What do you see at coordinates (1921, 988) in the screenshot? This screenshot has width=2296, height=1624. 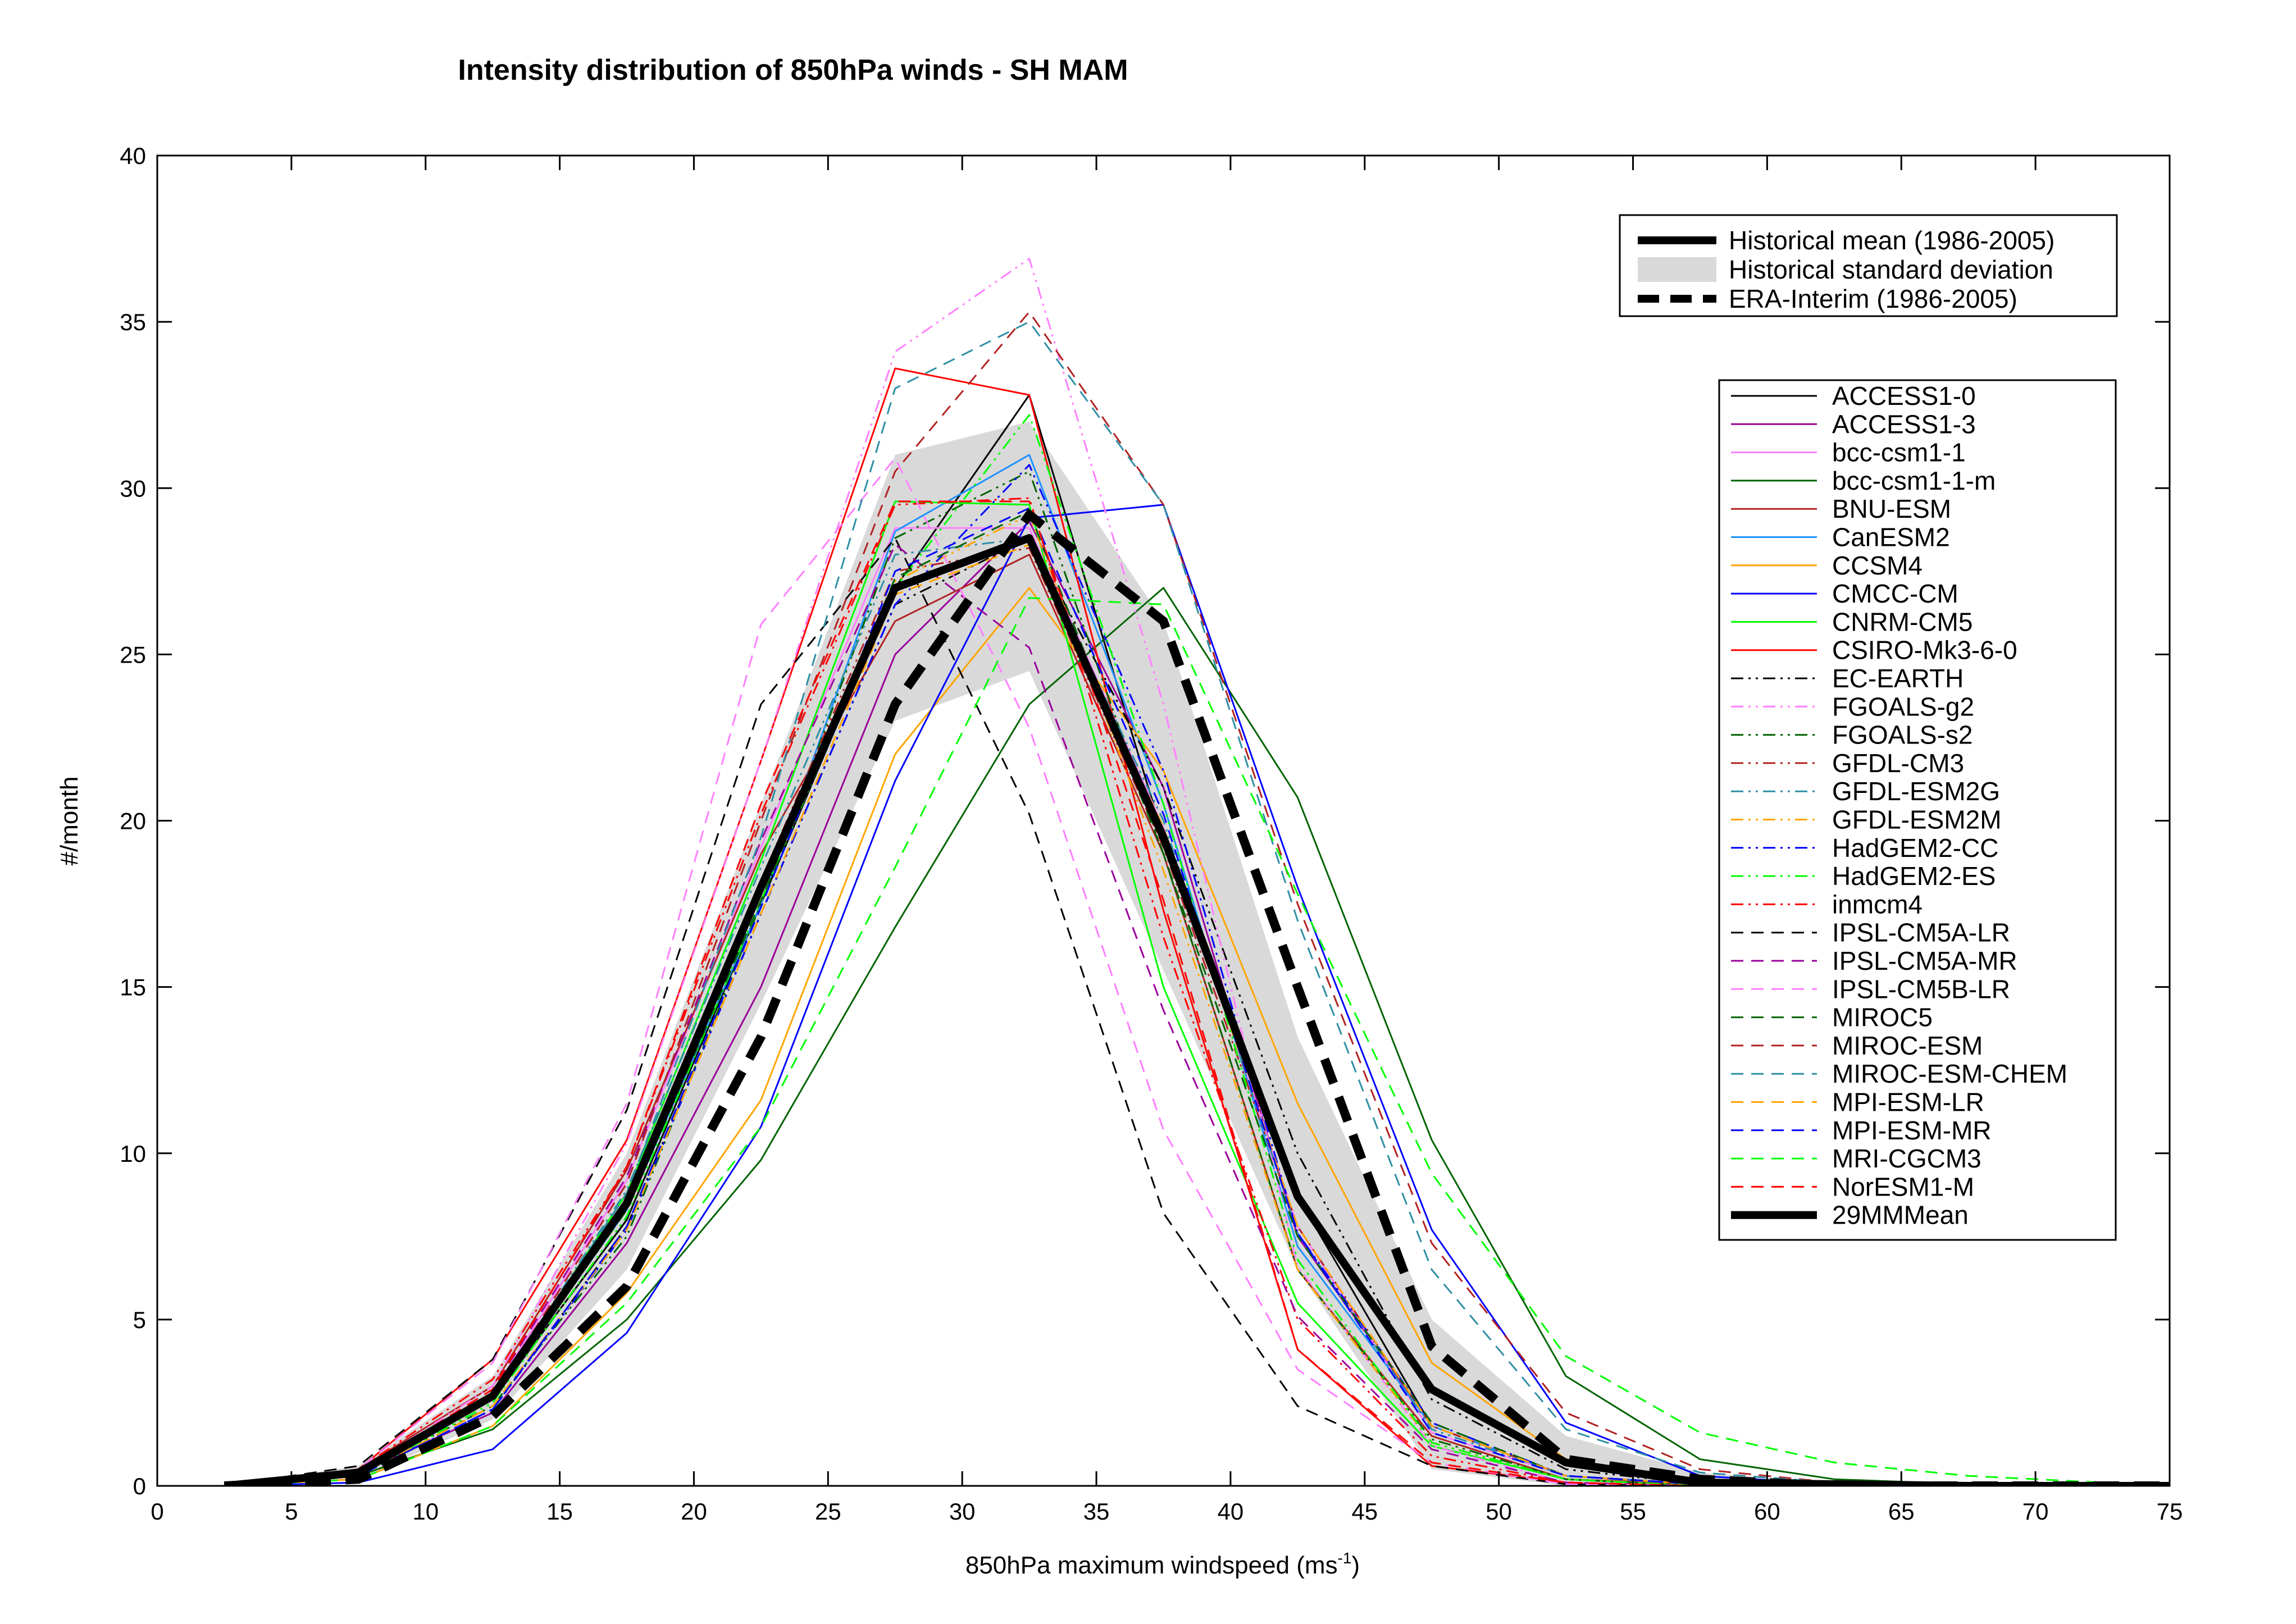 I see `legend-model-label: IPSL-CM5B-LR` at bounding box center [1921, 988].